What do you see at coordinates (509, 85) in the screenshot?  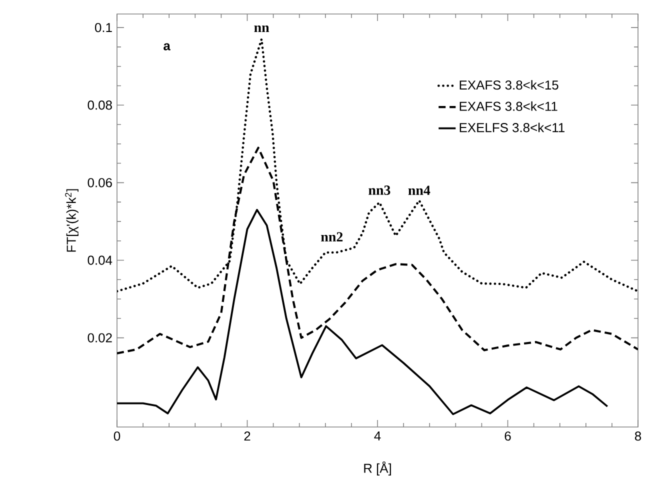 I see `legend-label: EXAFS 3.8<k<15` at bounding box center [509, 85].